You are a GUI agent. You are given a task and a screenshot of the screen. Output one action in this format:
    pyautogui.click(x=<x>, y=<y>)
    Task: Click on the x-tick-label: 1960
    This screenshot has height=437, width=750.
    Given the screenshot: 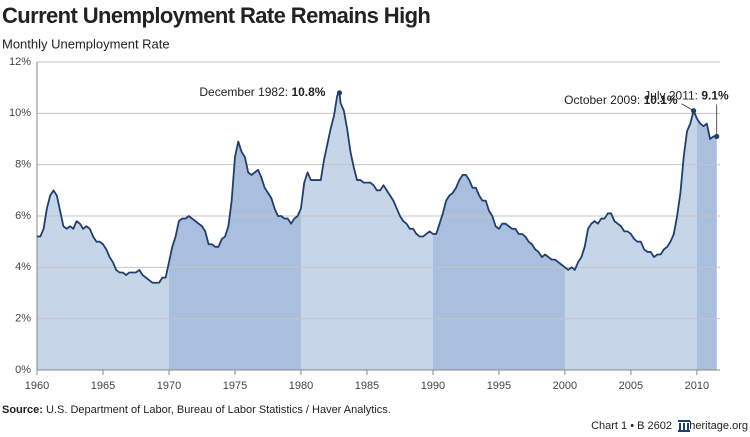 What is the action you would take?
    pyautogui.click(x=37, y=386)
    